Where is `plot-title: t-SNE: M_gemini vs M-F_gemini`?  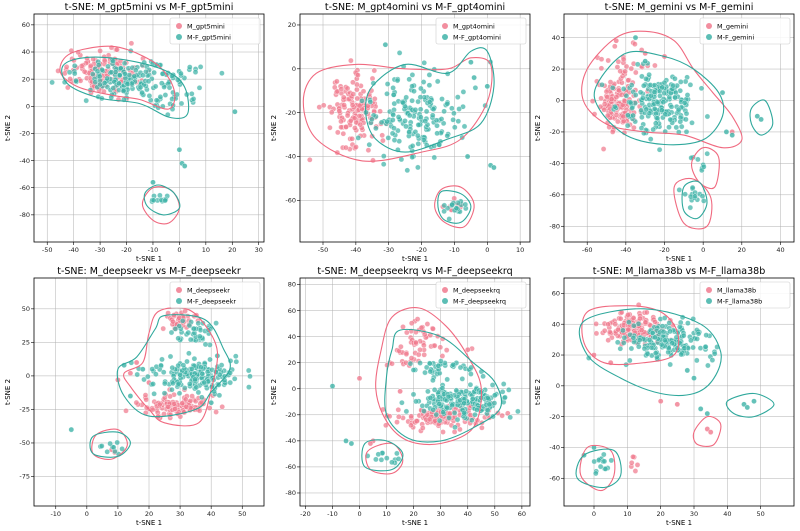 plot-title: t-SNE: M_gemini vs M-F_gemini is located at coordinates (679, 7).